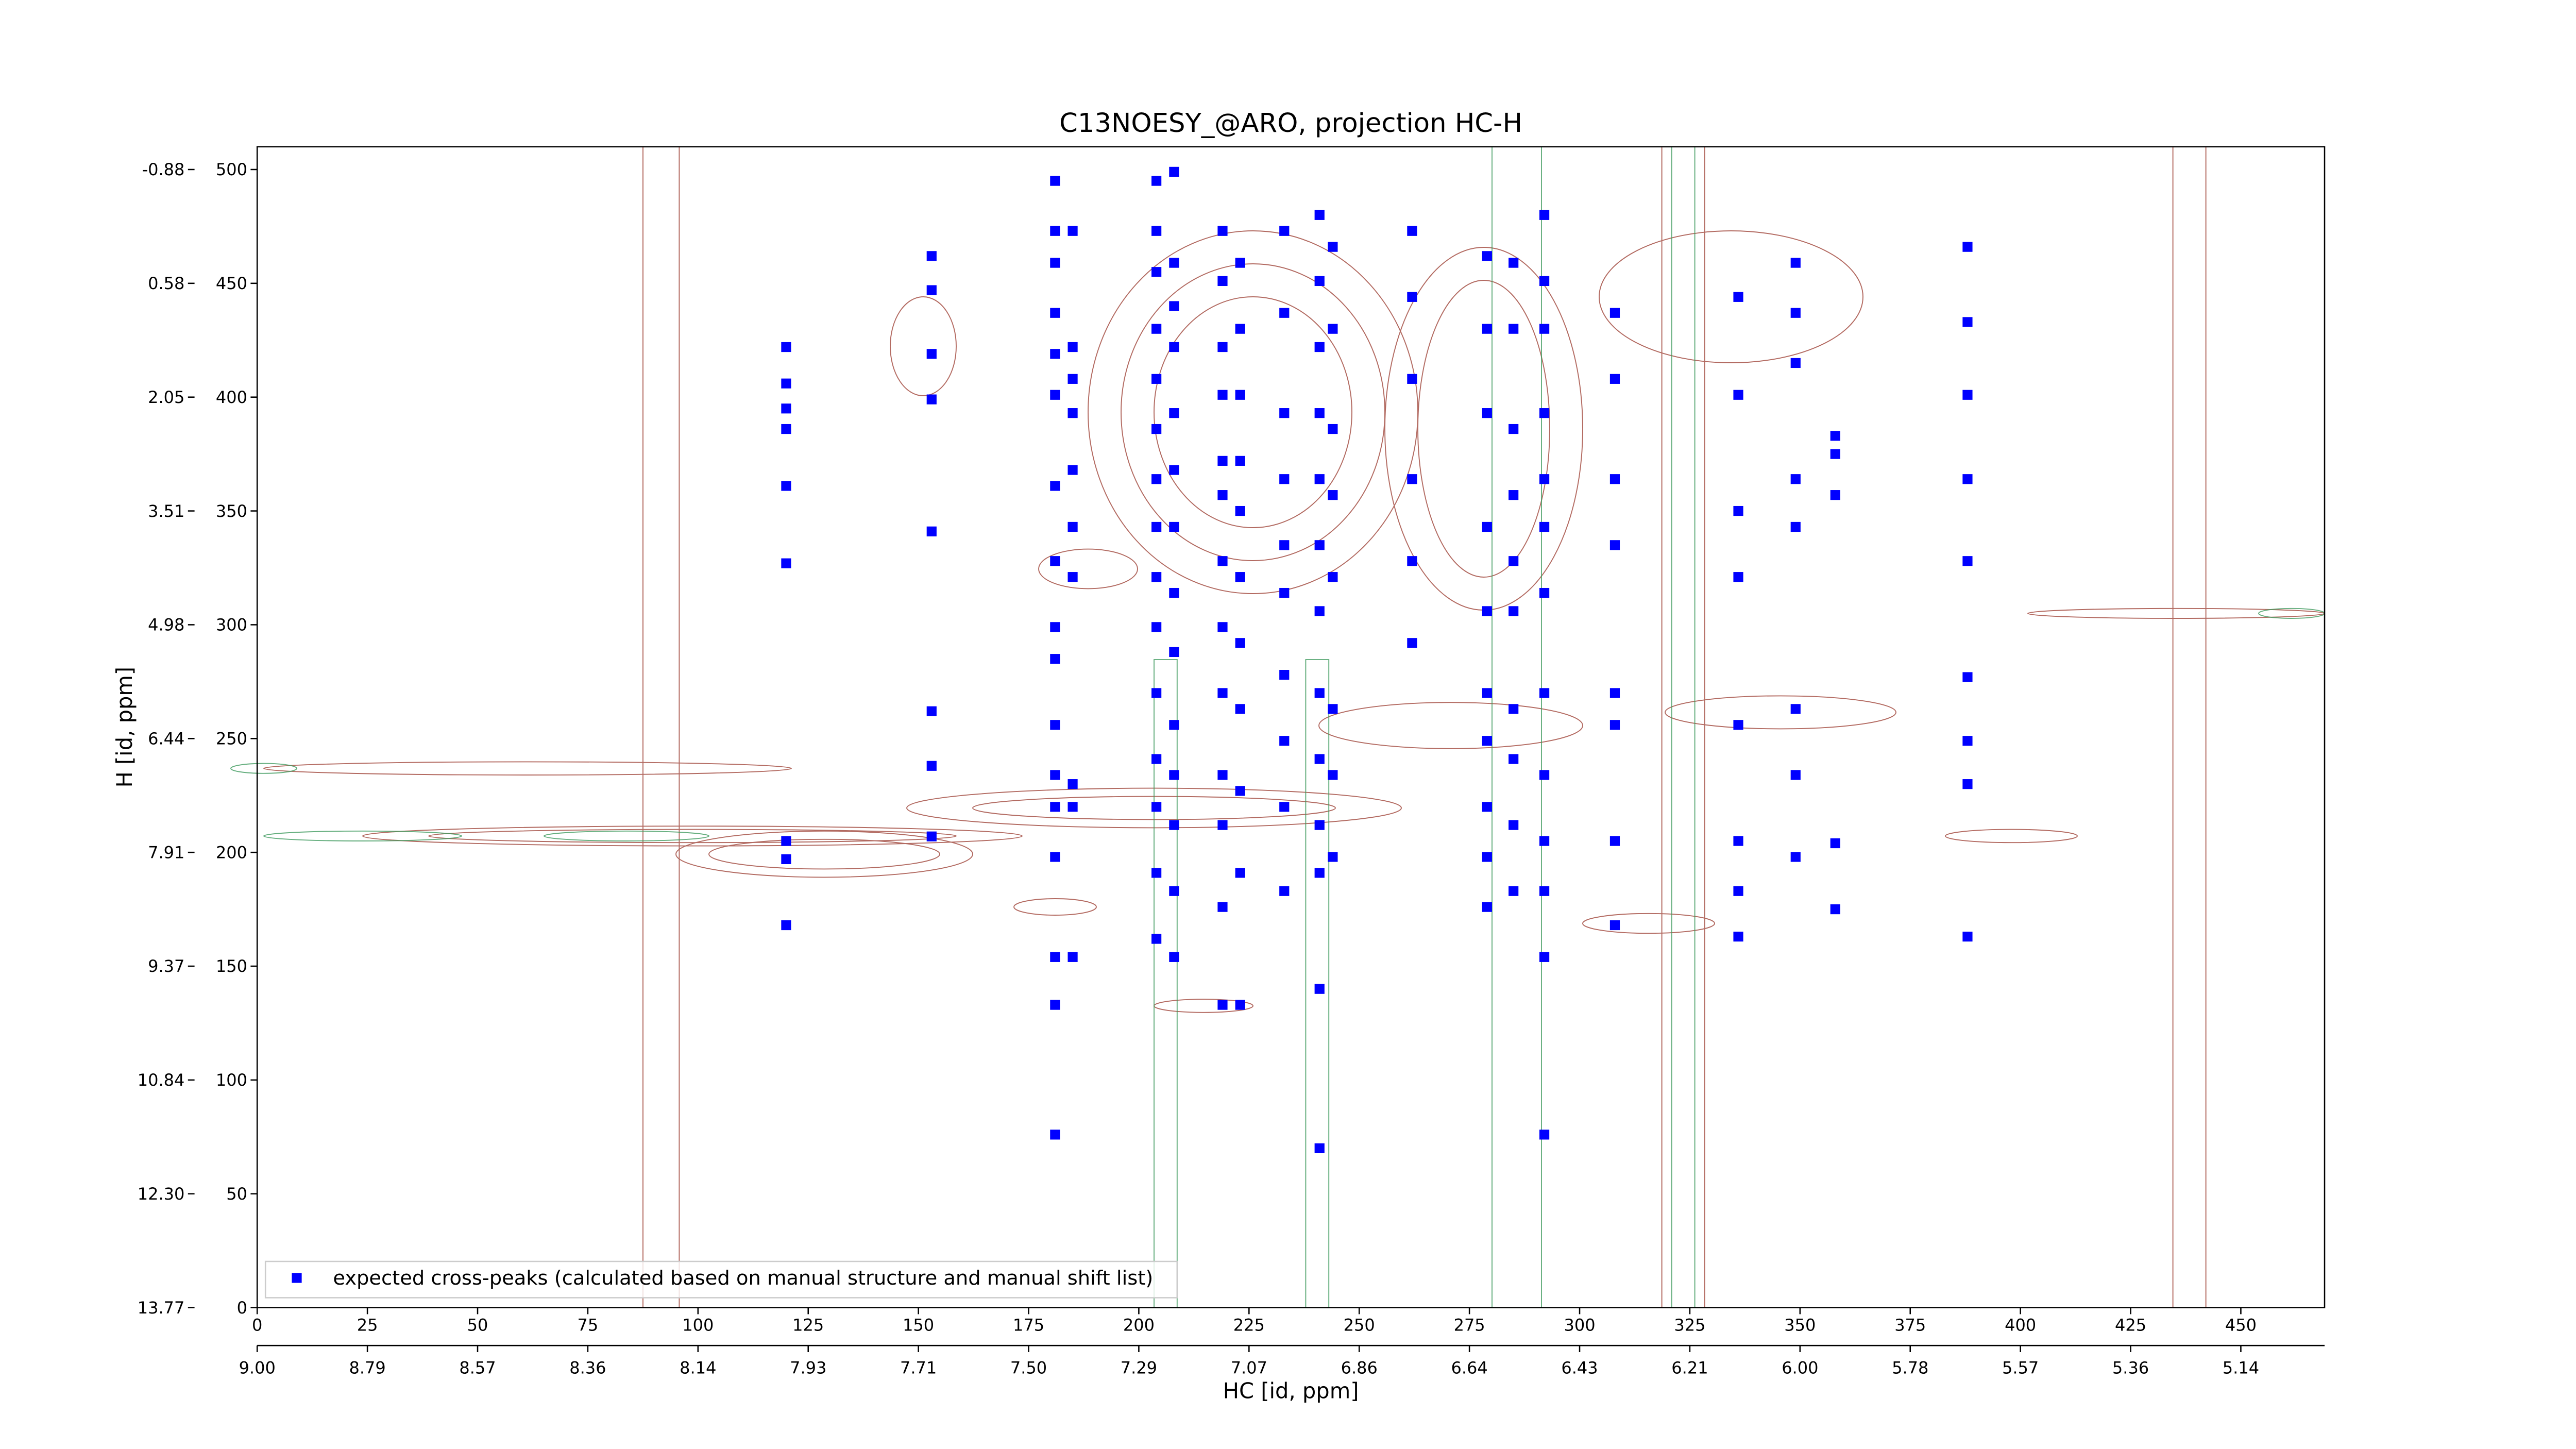  I want to click on x-ppm-tick-label: 8.79, so click(367, 1368).